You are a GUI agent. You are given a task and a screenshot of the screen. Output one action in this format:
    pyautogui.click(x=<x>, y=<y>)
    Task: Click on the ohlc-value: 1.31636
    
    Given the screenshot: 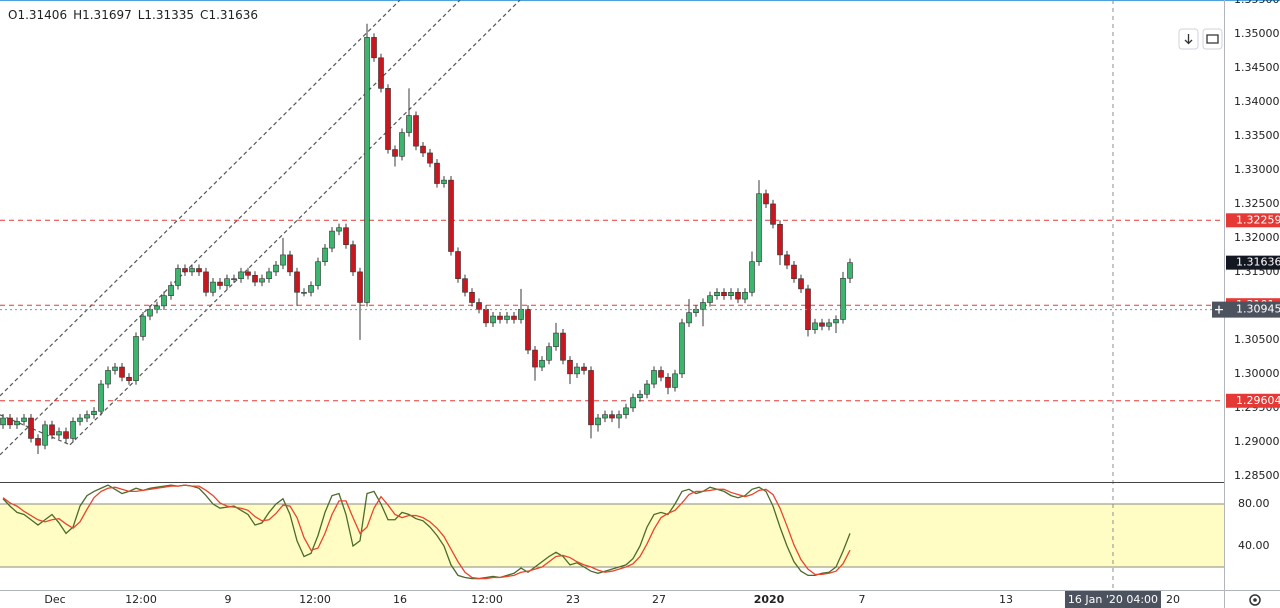 What is the action you would take?
    pyautogui.click(x=233, y=15)
    